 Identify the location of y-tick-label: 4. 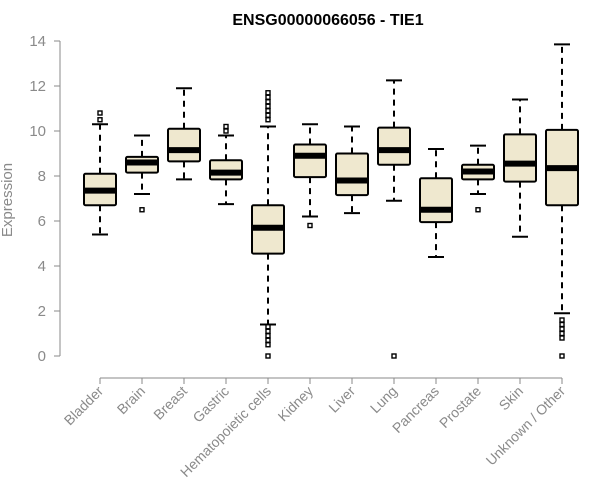
(42, 266).